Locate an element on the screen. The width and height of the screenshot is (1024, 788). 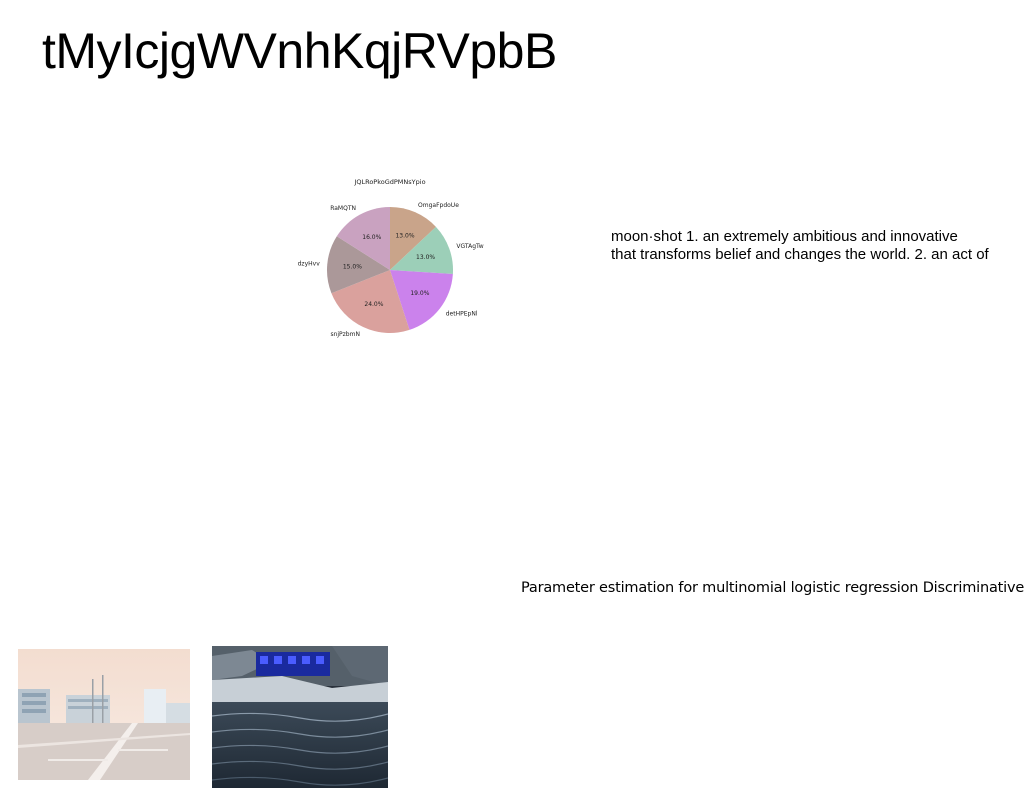
pie-slice-VGTAgTw is located at coordinates (422, 250).